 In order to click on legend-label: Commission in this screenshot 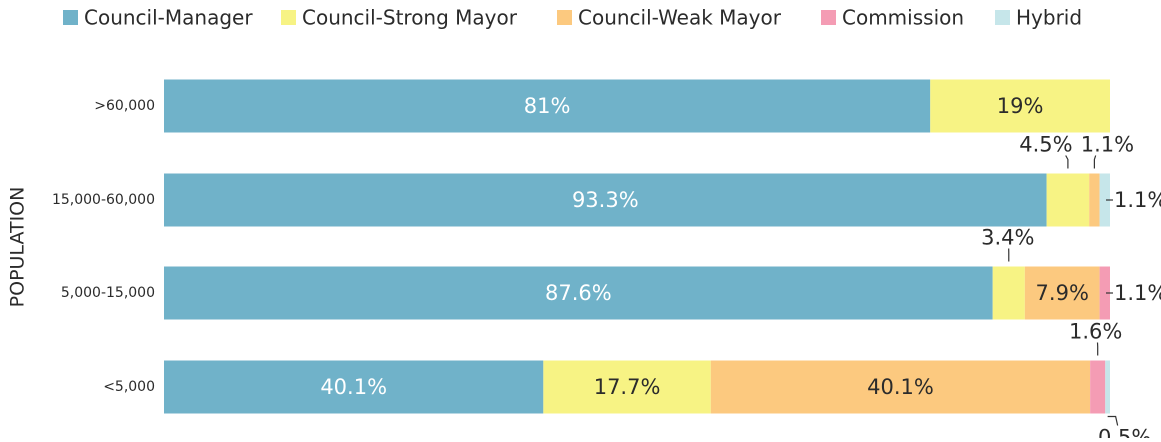, I will do `click(903, 18)`.